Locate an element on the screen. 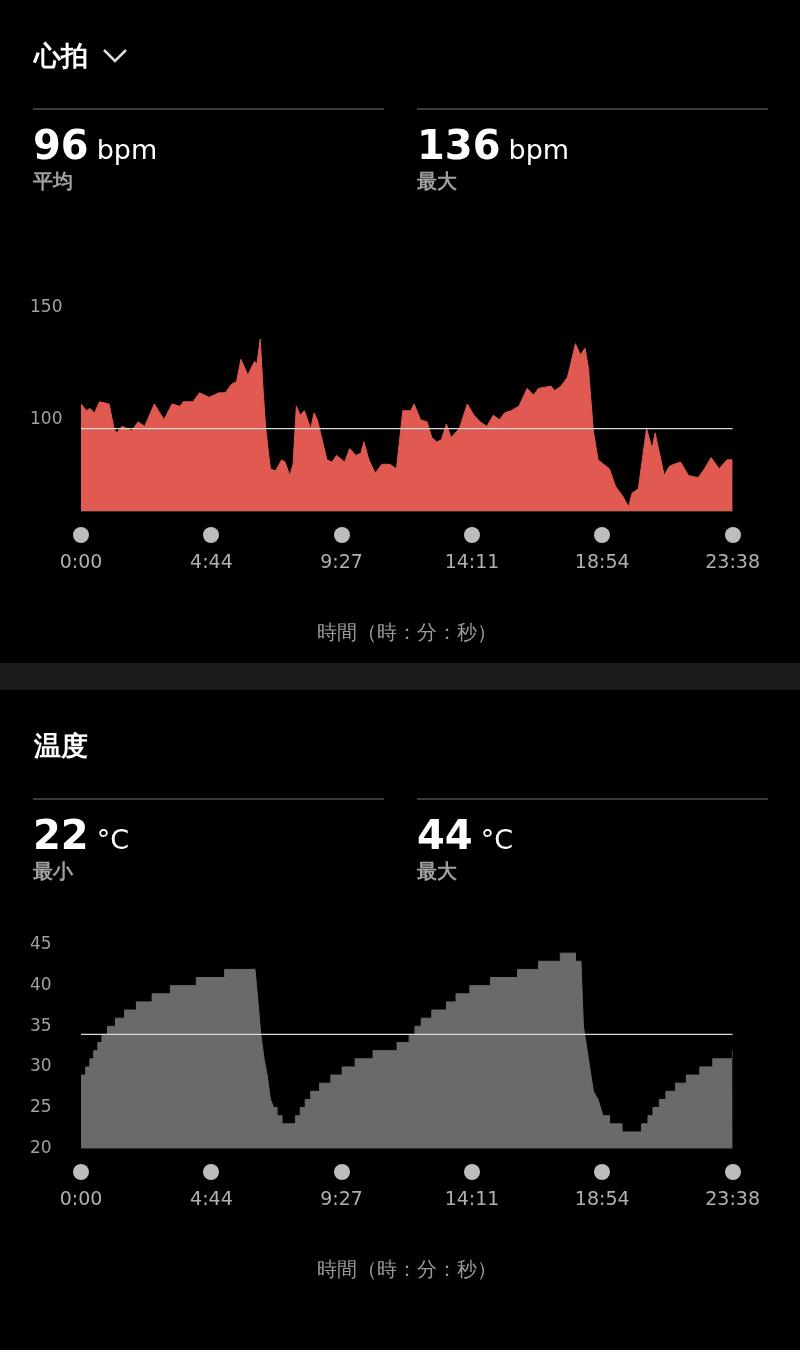  chart-title: 心拍 is located at coordinates (61, 56).